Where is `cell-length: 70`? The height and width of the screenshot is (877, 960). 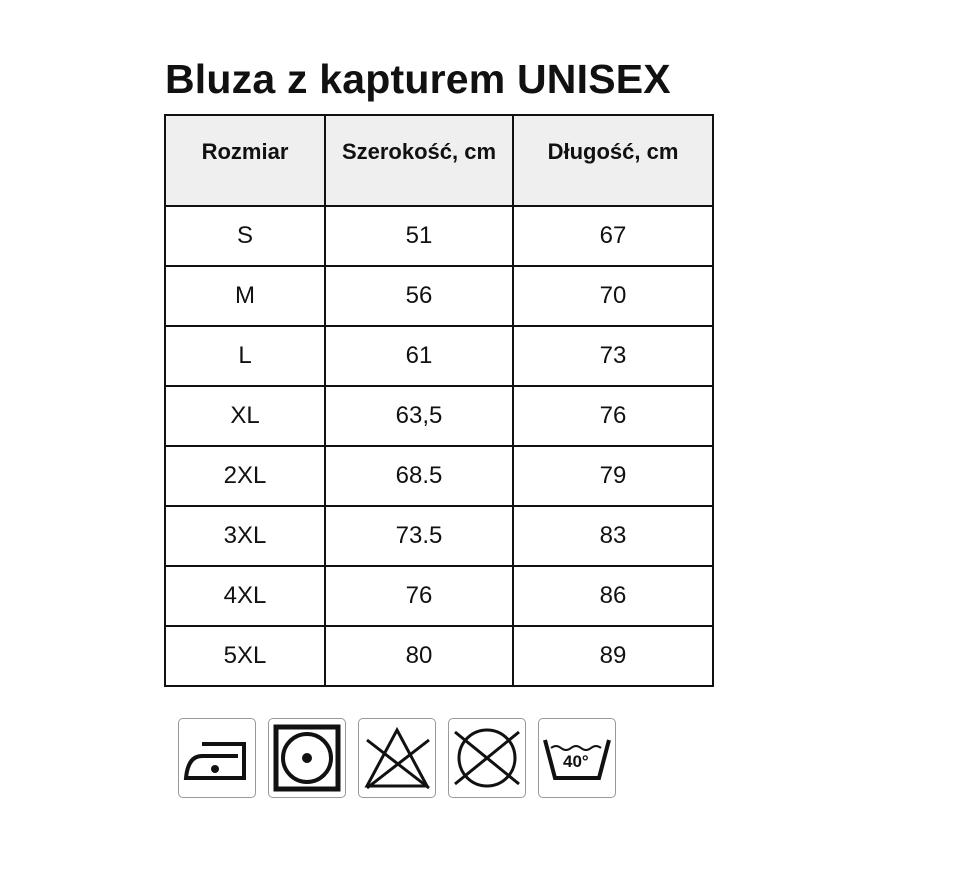 cell-length: 70 is located at coordinates (613, 296).